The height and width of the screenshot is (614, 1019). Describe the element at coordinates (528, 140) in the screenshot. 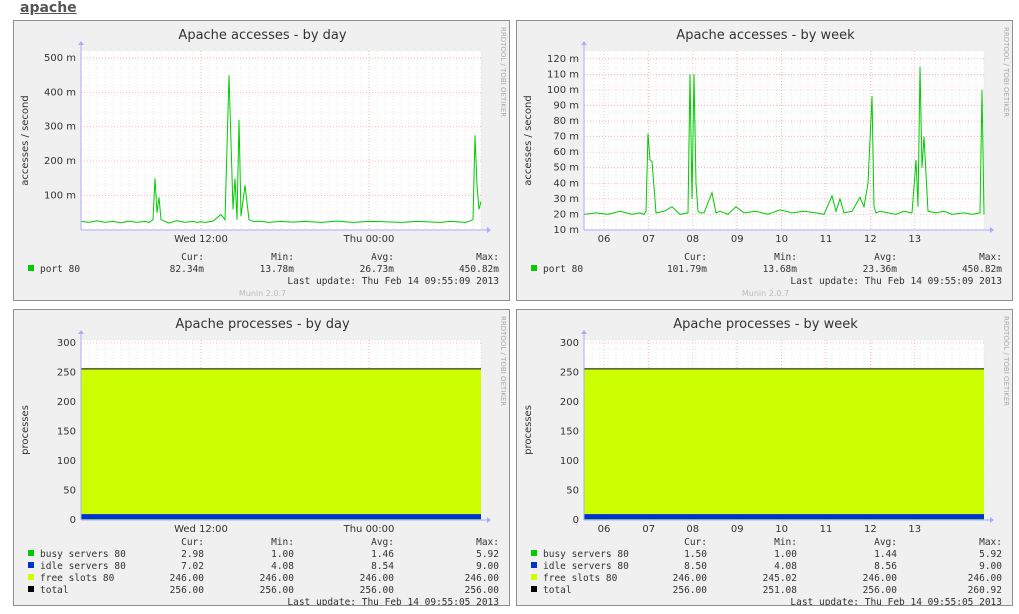

I see `y-axis-label: accesses / second` at that location.